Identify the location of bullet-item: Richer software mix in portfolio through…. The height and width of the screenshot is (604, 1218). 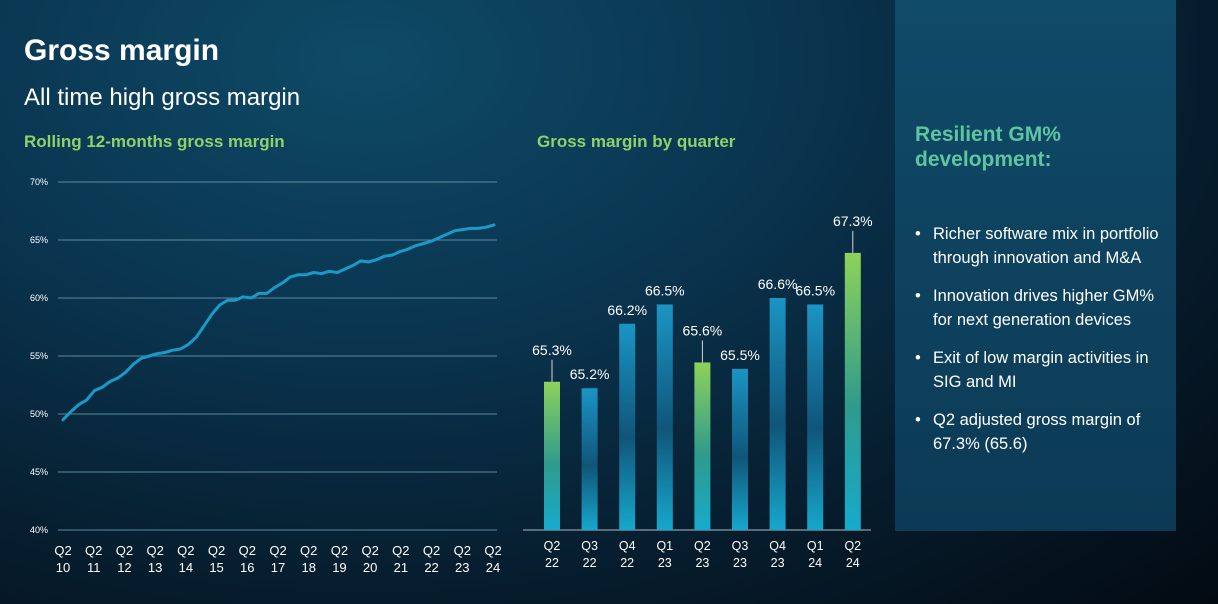
(1038, 246).